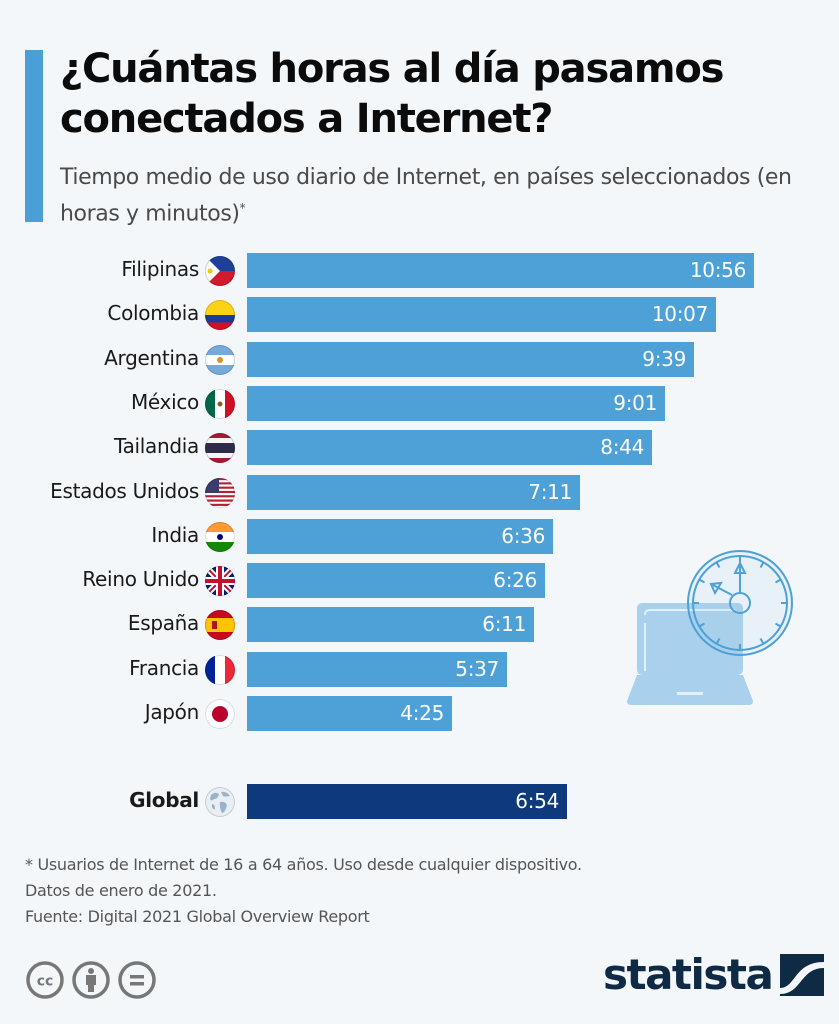 Image resolution: width=839 pixels, height=1024 pixels. I want to click on category-label: Argentina, so click(151, 358).